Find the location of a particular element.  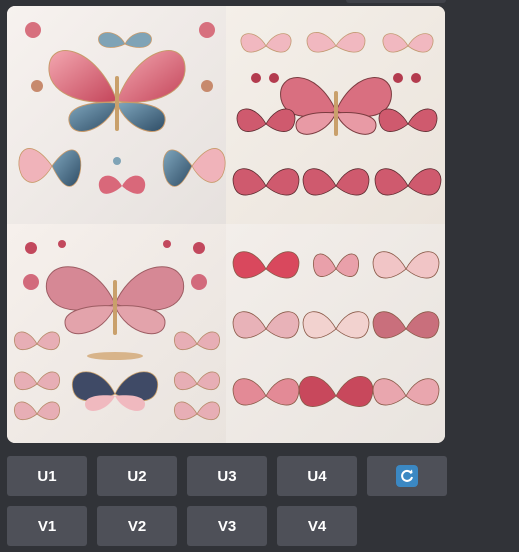

top-edge-bar is located at coordinates (396, 1).